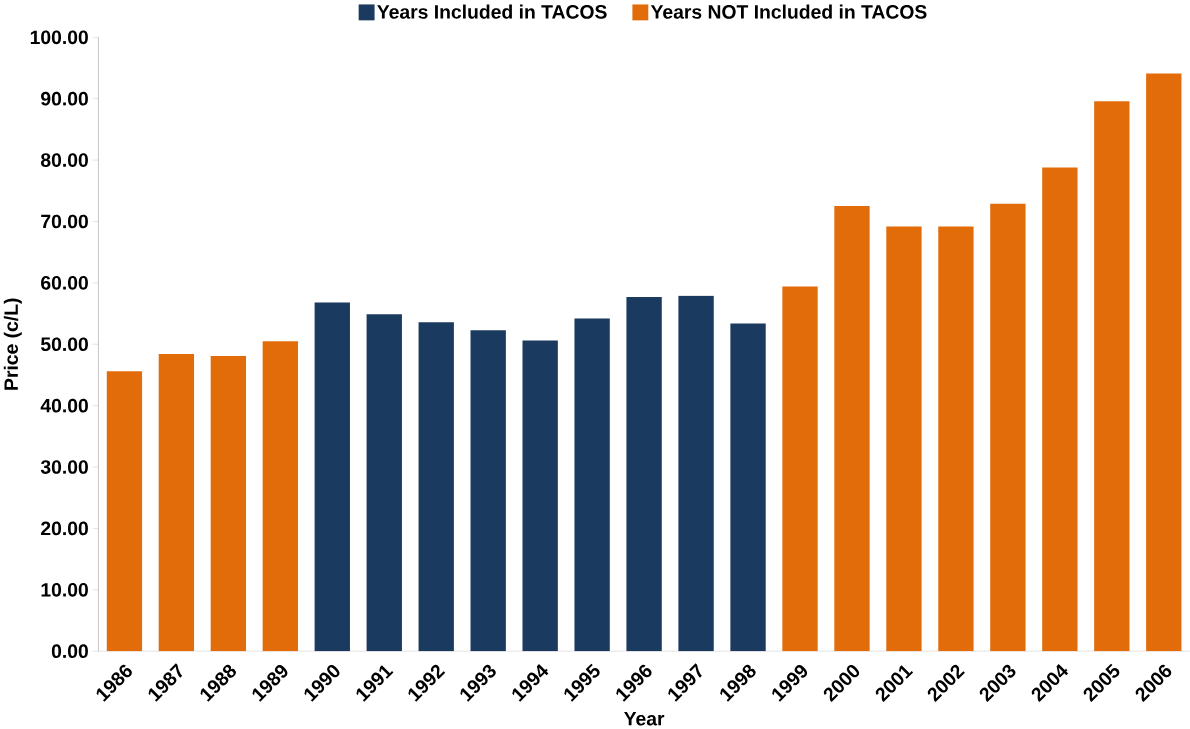 Image resolution: width=1190 pixels, height=729 pixels. What do you see at coordinates (64, 282) in the screenshot?
I see `y-tick-label: 60.00` at bounding box center [64, 282].